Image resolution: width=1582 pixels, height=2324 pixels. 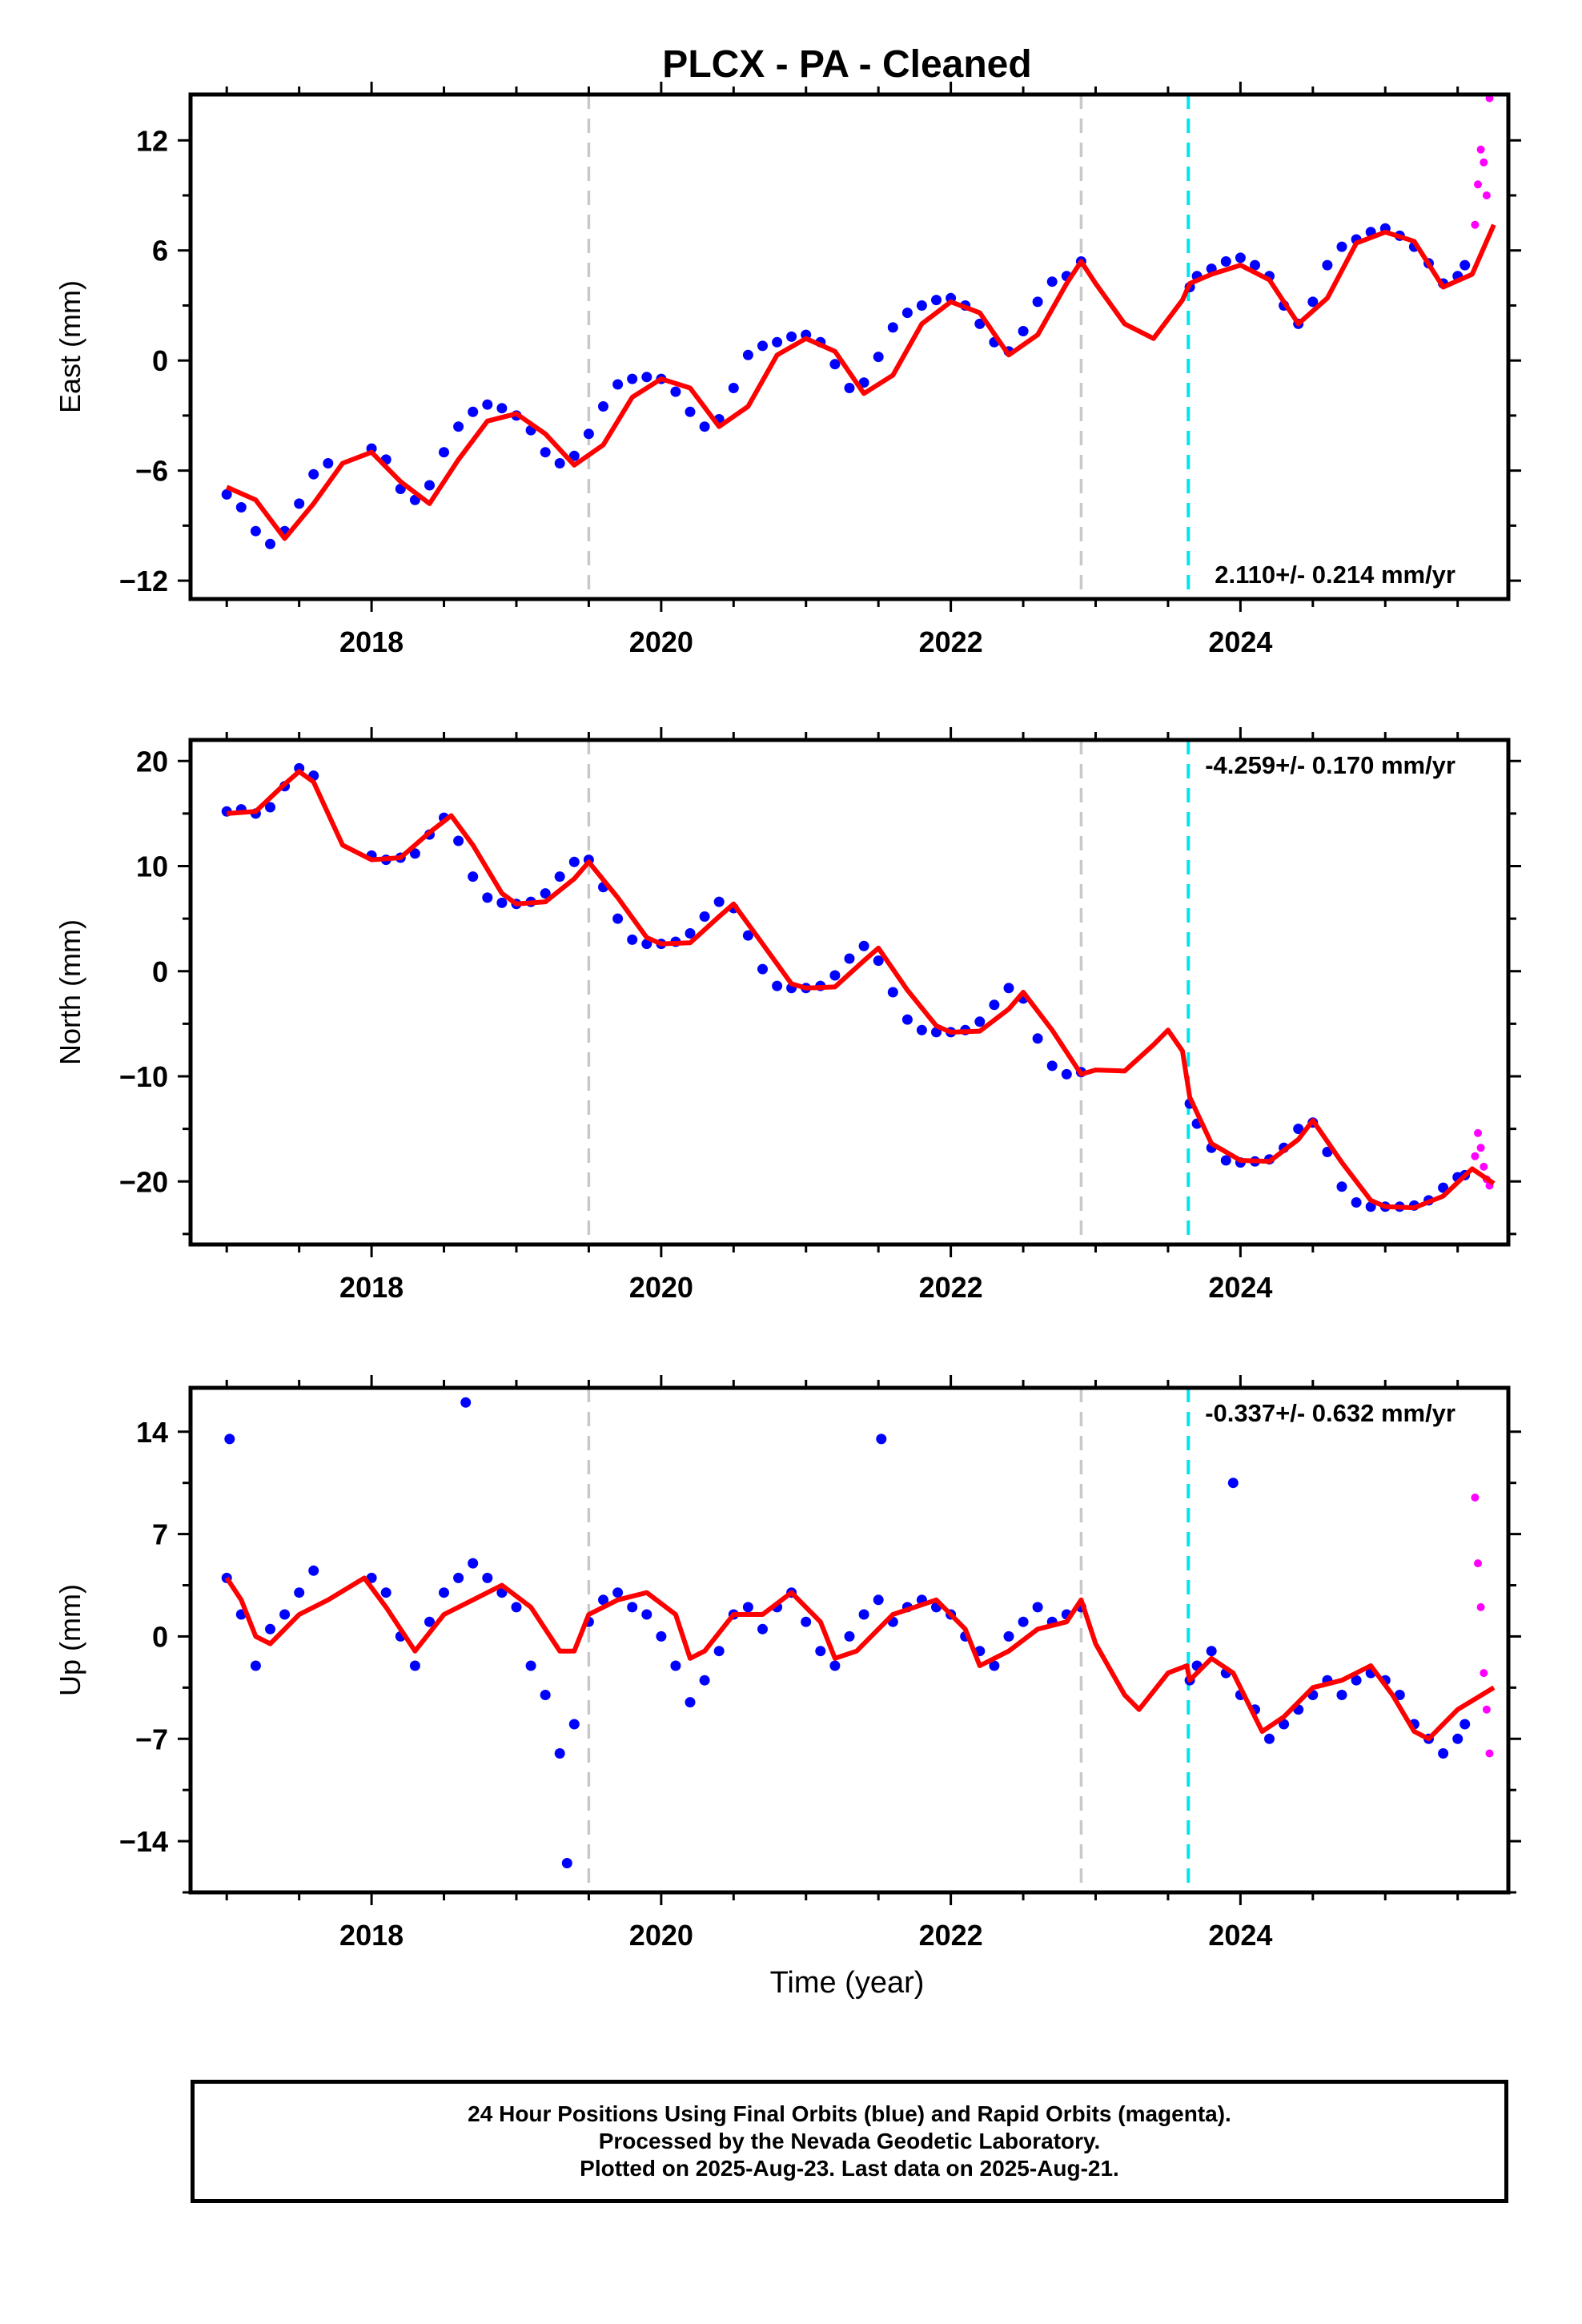 I want to click on y-axis-label: Up (mm), so click(x=70, y=1640).